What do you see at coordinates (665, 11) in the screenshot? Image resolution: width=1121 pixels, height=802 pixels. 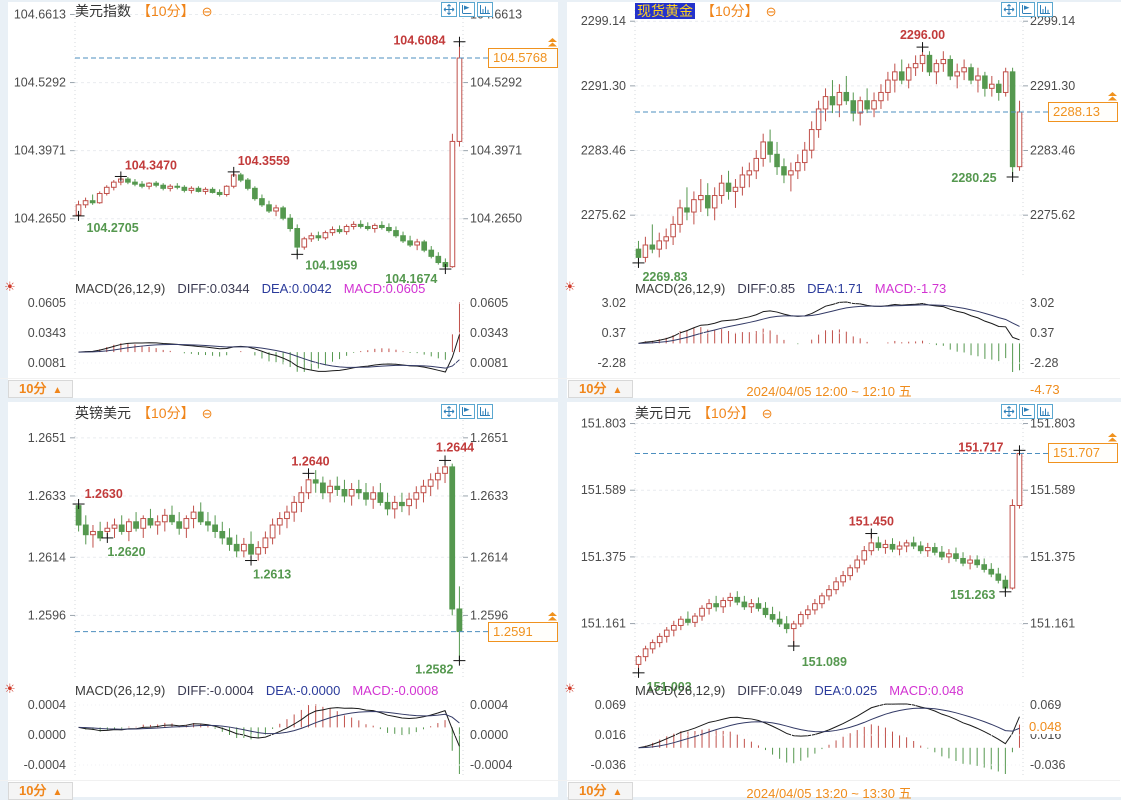 I see `instrument-title-selected: 现货黄金` at bounding box center [665, 11].